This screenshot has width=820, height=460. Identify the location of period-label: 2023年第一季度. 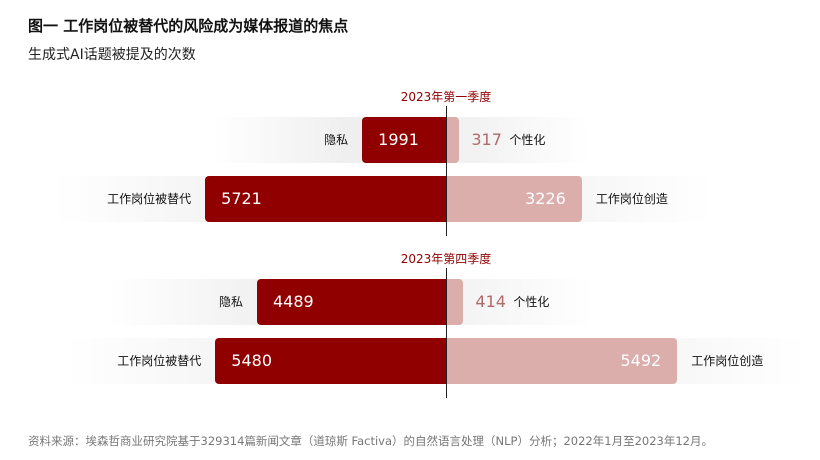
(446, 97).